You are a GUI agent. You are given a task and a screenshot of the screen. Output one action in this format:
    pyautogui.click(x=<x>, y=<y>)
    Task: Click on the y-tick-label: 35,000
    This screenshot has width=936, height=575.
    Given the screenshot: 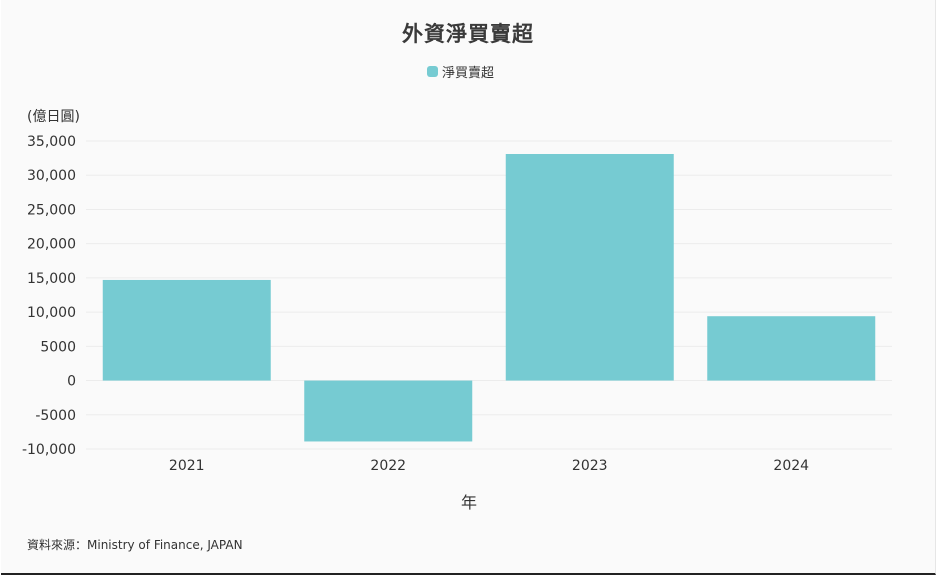 What is the action you would take?
    pyautogui.click(x=51, y=142)
    